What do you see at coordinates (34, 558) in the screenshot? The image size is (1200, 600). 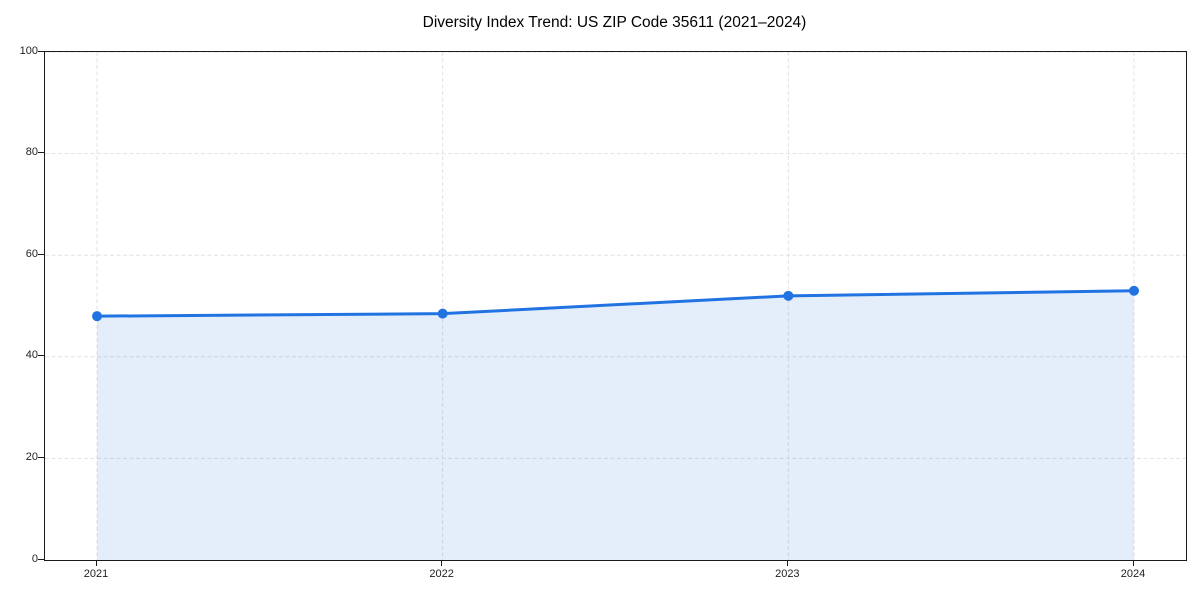 I see `y-tick-label: 0` at bounding box center [34, 558].